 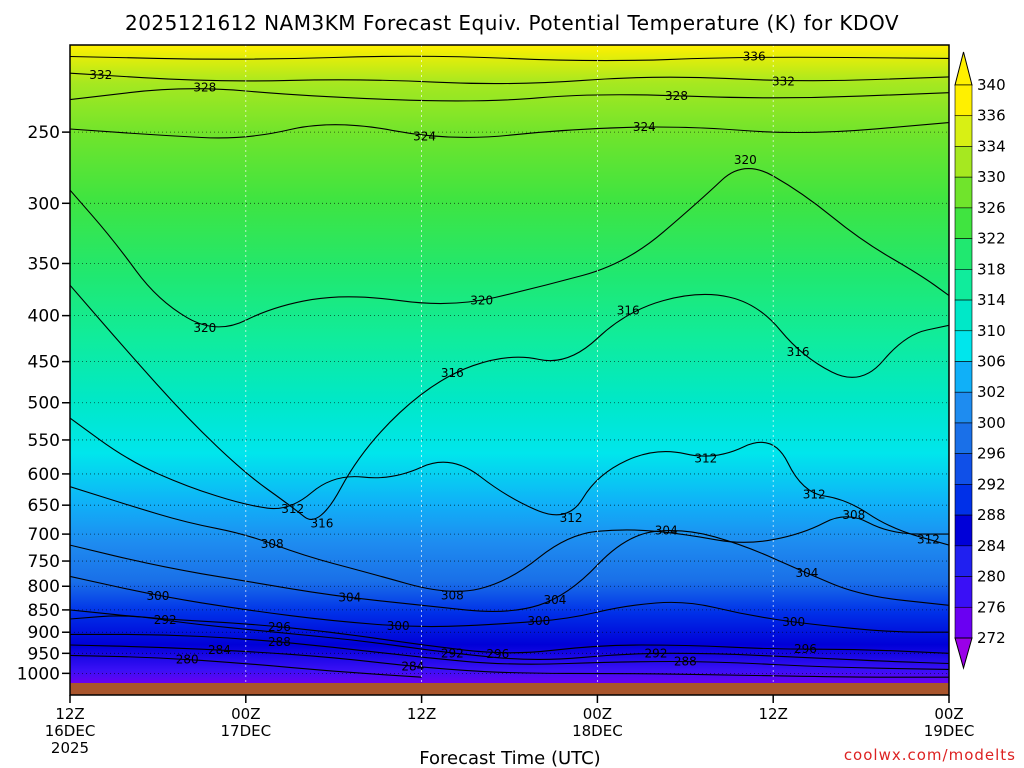 I want to click on colorbar-label: 306, so click(x=991, y=362).